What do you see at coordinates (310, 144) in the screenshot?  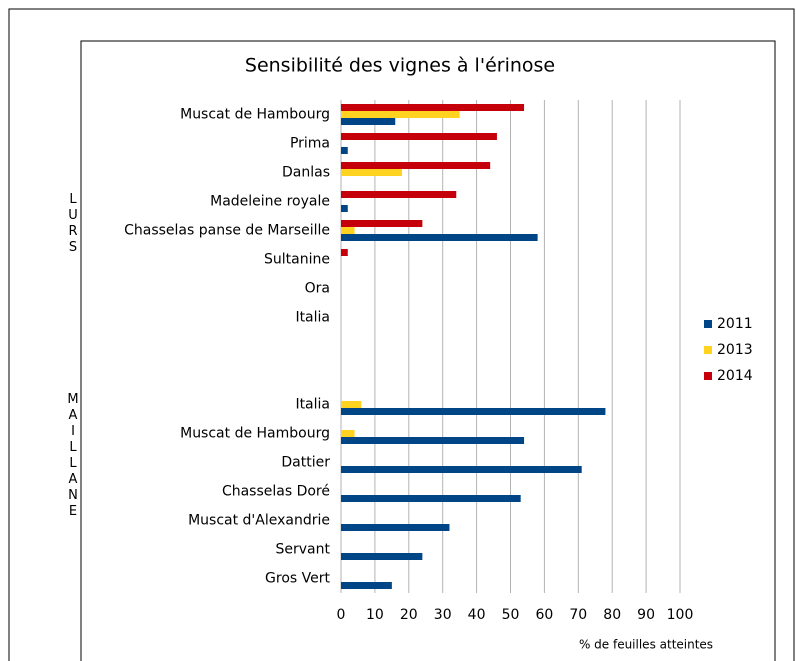 I see `y-tick-label: Prima` at bounding box center [310, 144].